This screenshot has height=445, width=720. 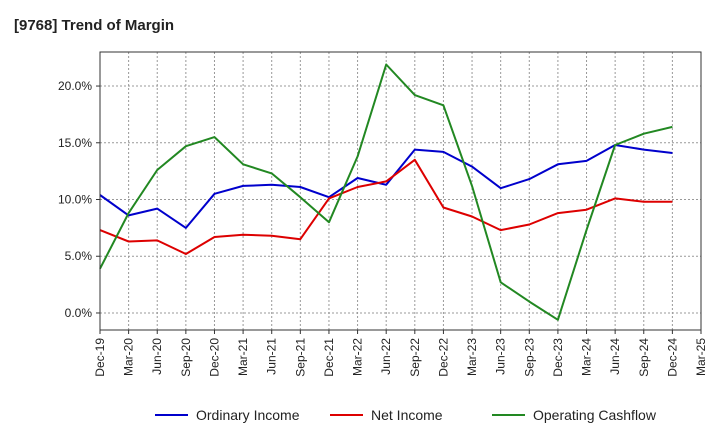 I want to click on x-tick-label: Dec-23, so click(x=558, y=357).